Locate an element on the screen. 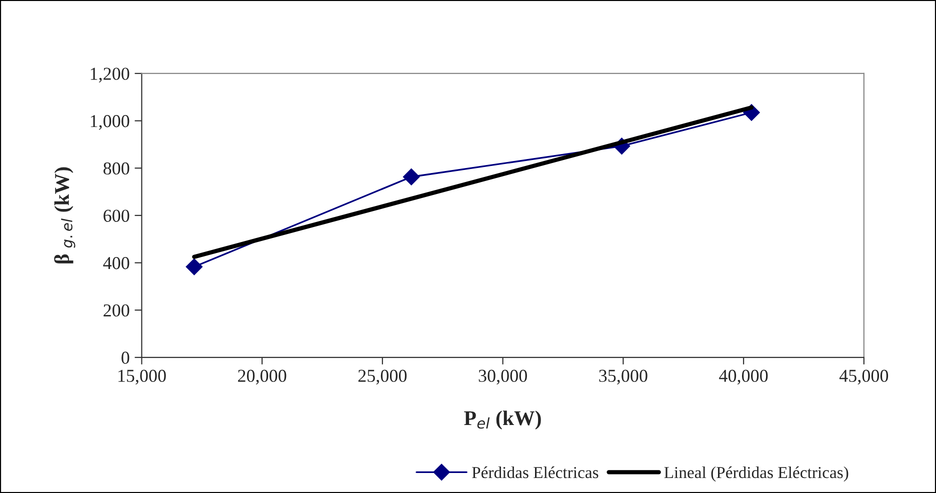 The image size is (936, 493). x-tick-label: 35,000 is located at coordinates (623, 377).